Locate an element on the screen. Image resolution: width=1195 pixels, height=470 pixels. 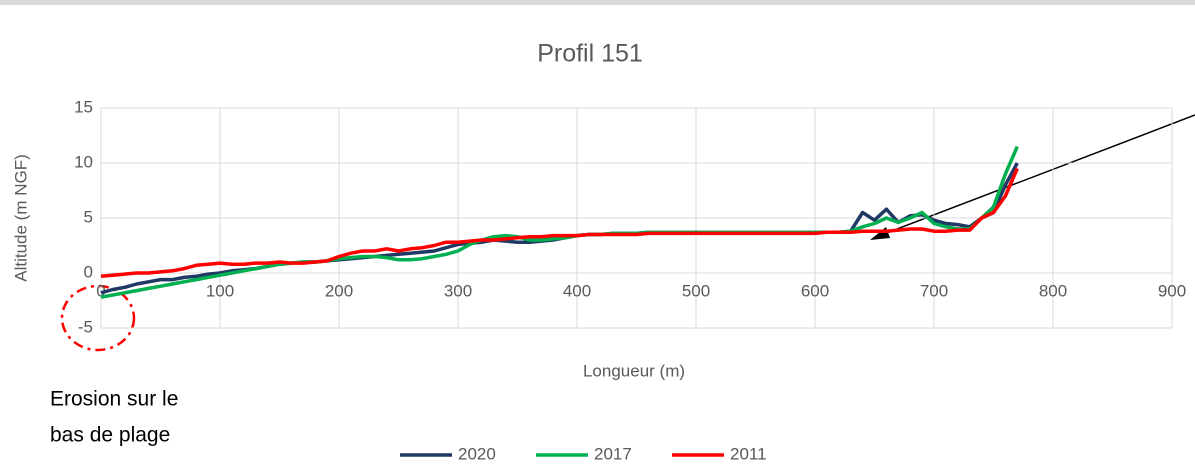
arrow-line is located at coordinates (1039, 174).